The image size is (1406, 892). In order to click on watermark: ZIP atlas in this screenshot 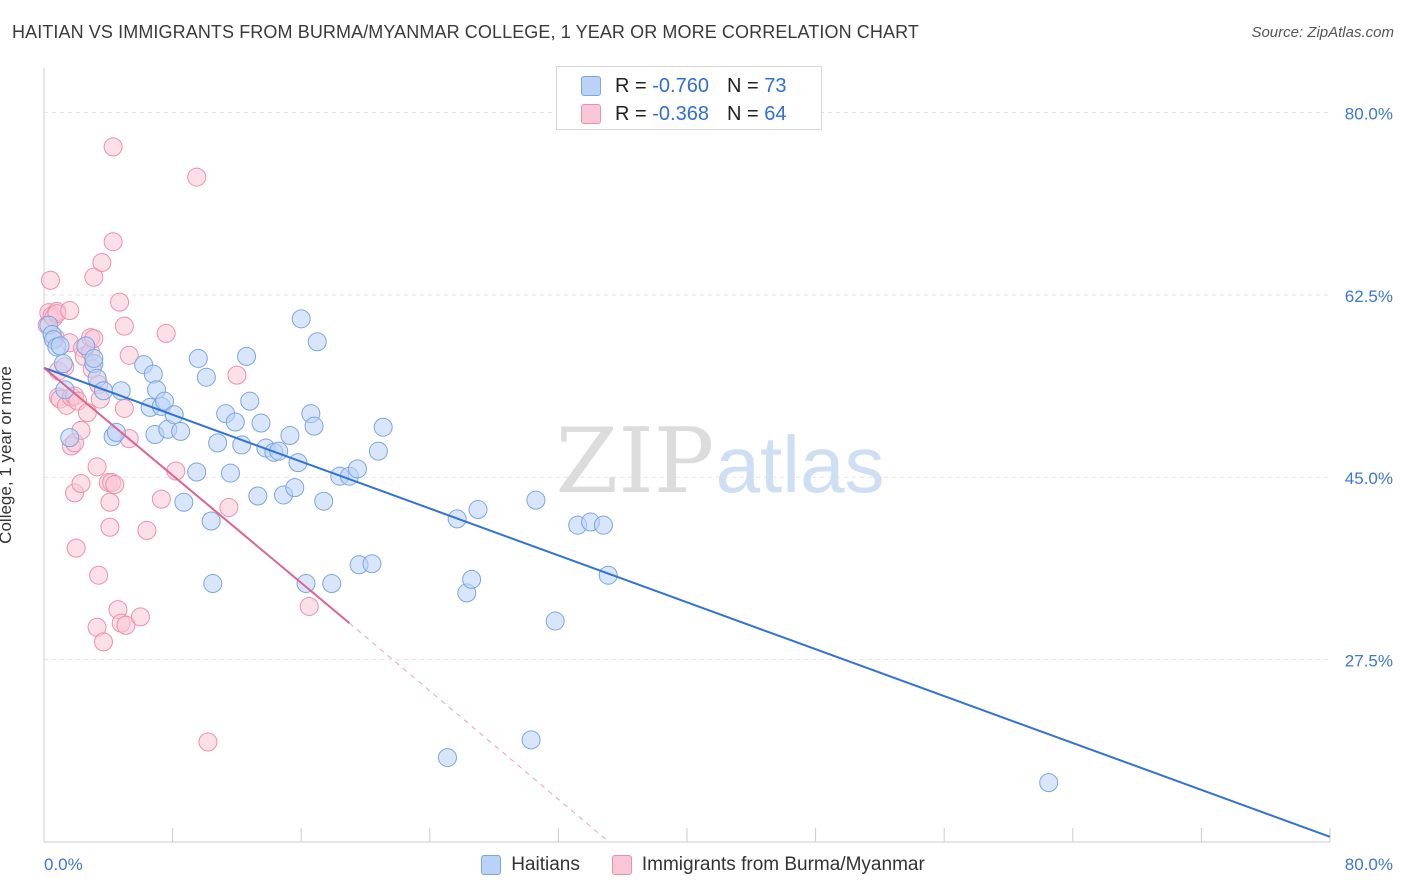, I will do `click(720, 461)`.